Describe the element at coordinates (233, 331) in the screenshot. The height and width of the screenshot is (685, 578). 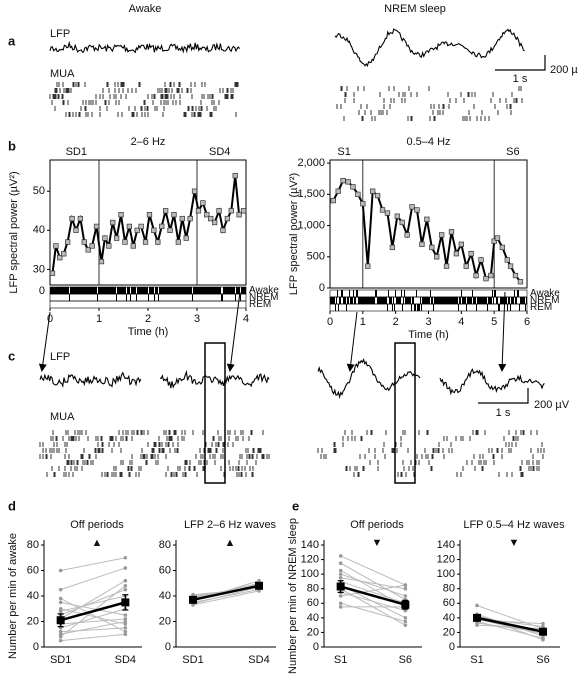
I see `arrow` at that location.